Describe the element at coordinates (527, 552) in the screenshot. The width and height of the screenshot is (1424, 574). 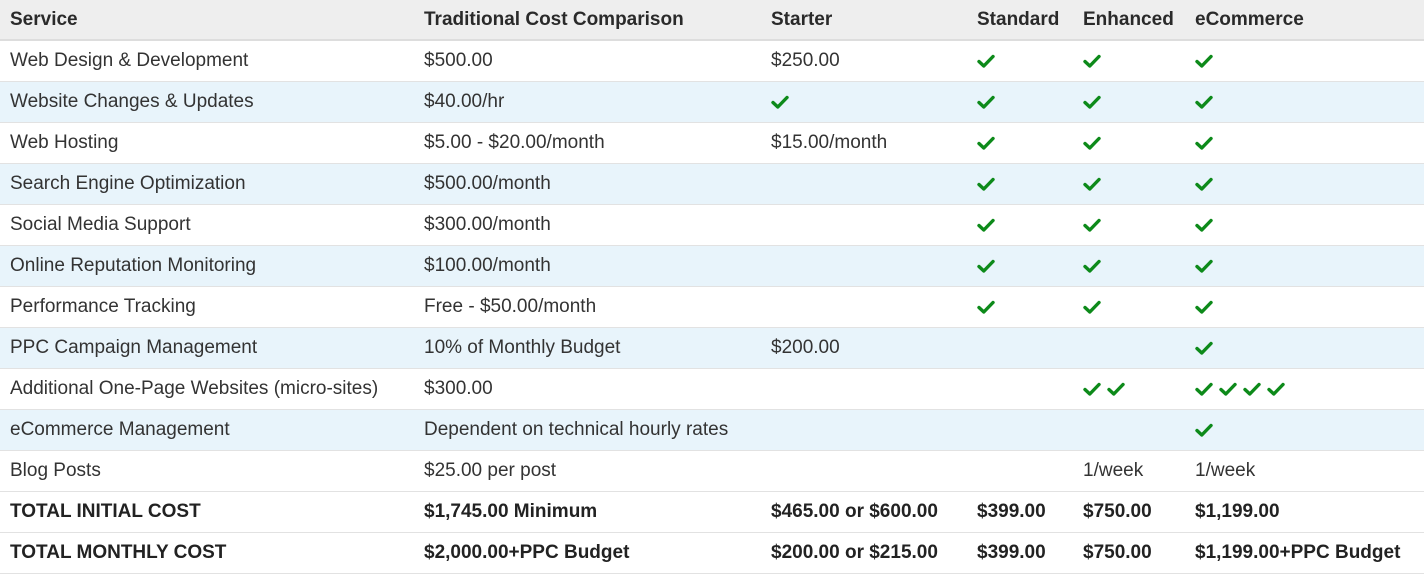
I see `total-cell-traditional: $2,000.00+PPC Budget` at that location.